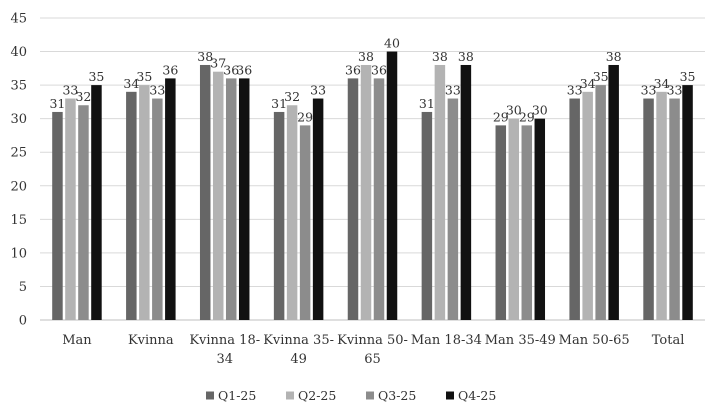 Image resolution: width=720 pixels, height=420 pixels. What do you see at coordinates (18, 153) in the screenshot?
I see `y-tick-label: 25` at bounding box center [18, 153].